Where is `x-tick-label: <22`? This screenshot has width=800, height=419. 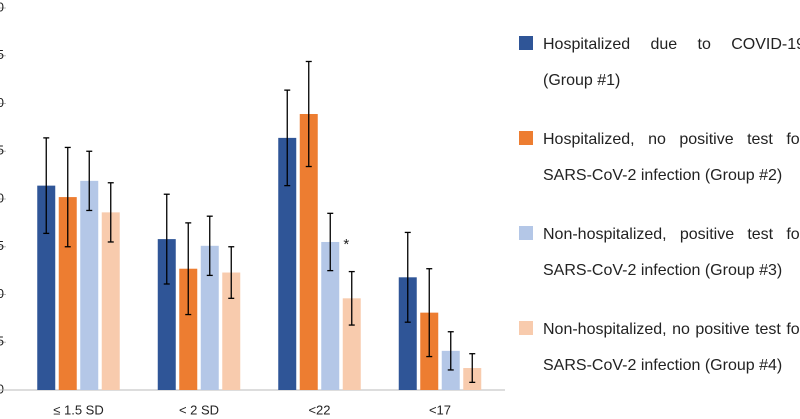
x-tick-label: <22 is located at coordinates (319, 409).